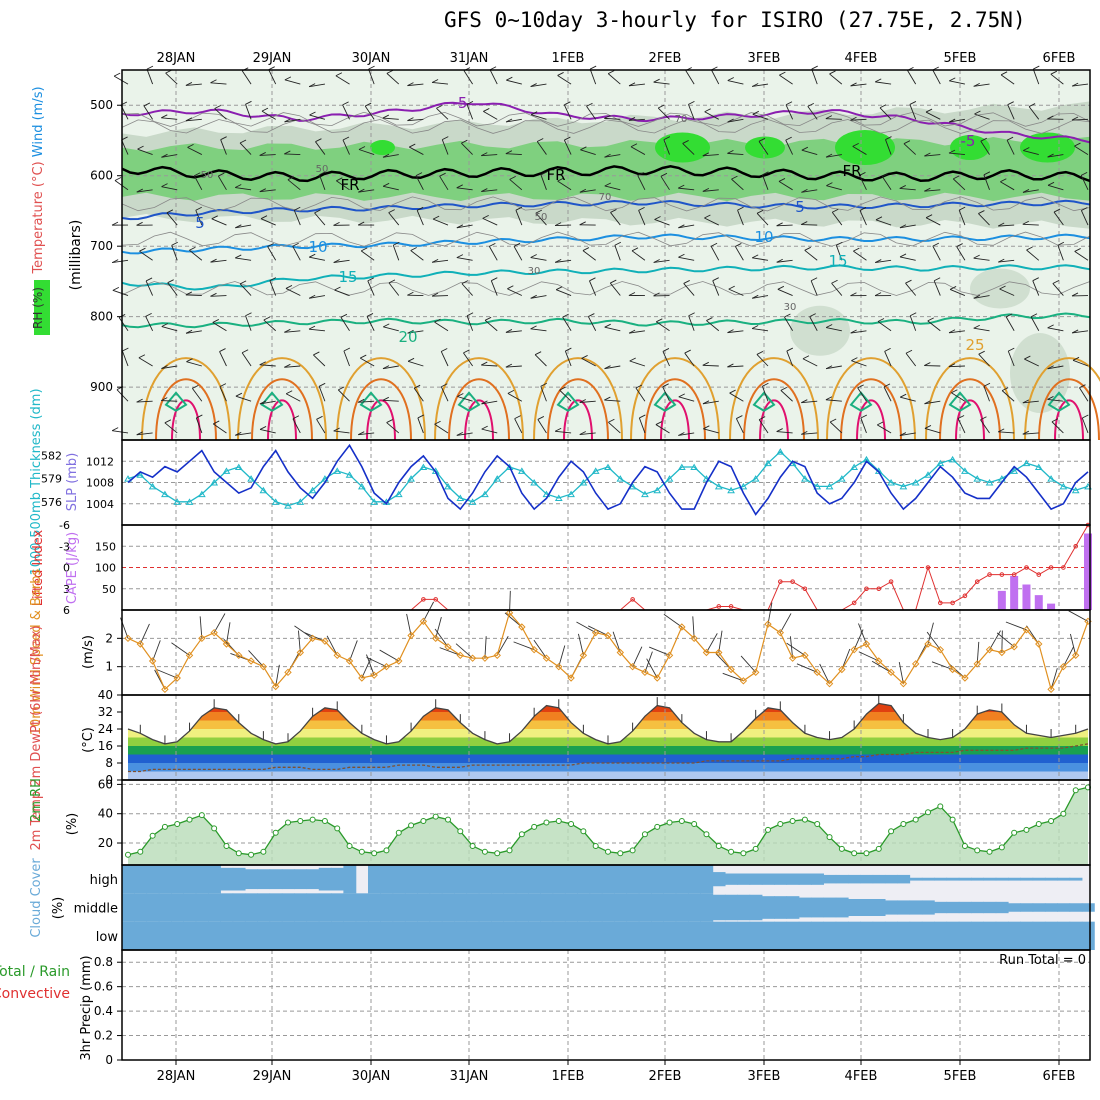  Describe the element at coordinates (805, 589) in the screenshot. I see `lifted-index-point` at that location.